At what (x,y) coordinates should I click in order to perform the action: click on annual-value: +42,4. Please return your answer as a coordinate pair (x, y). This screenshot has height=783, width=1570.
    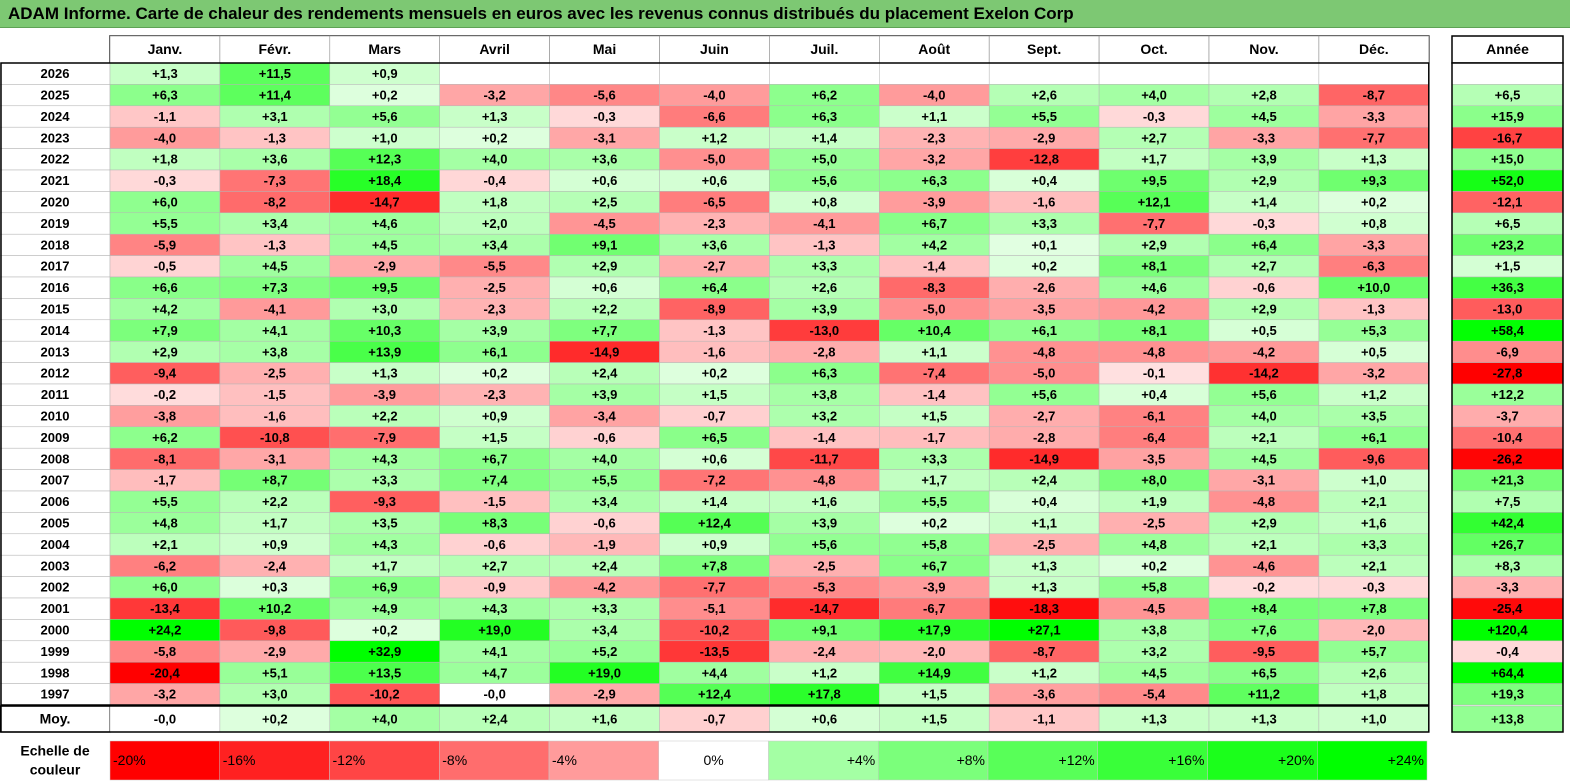
    Looking at the image, I should click on (1508, 523).